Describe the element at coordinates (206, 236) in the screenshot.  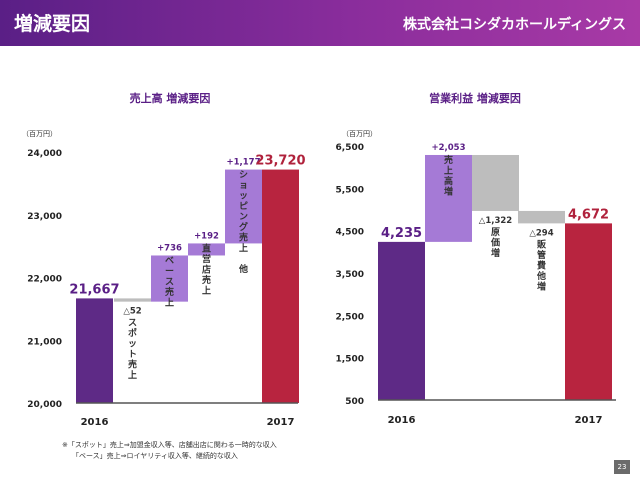
I see `step-delta-label: +192` at that location.